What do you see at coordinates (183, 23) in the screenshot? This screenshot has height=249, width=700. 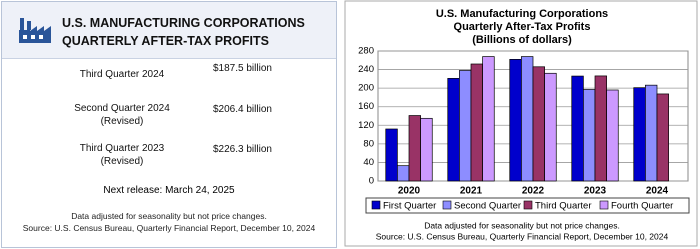 I see `panel-title: U.S. MANUFACTURING CORPORATIONS` at bounding box center [183, 23].